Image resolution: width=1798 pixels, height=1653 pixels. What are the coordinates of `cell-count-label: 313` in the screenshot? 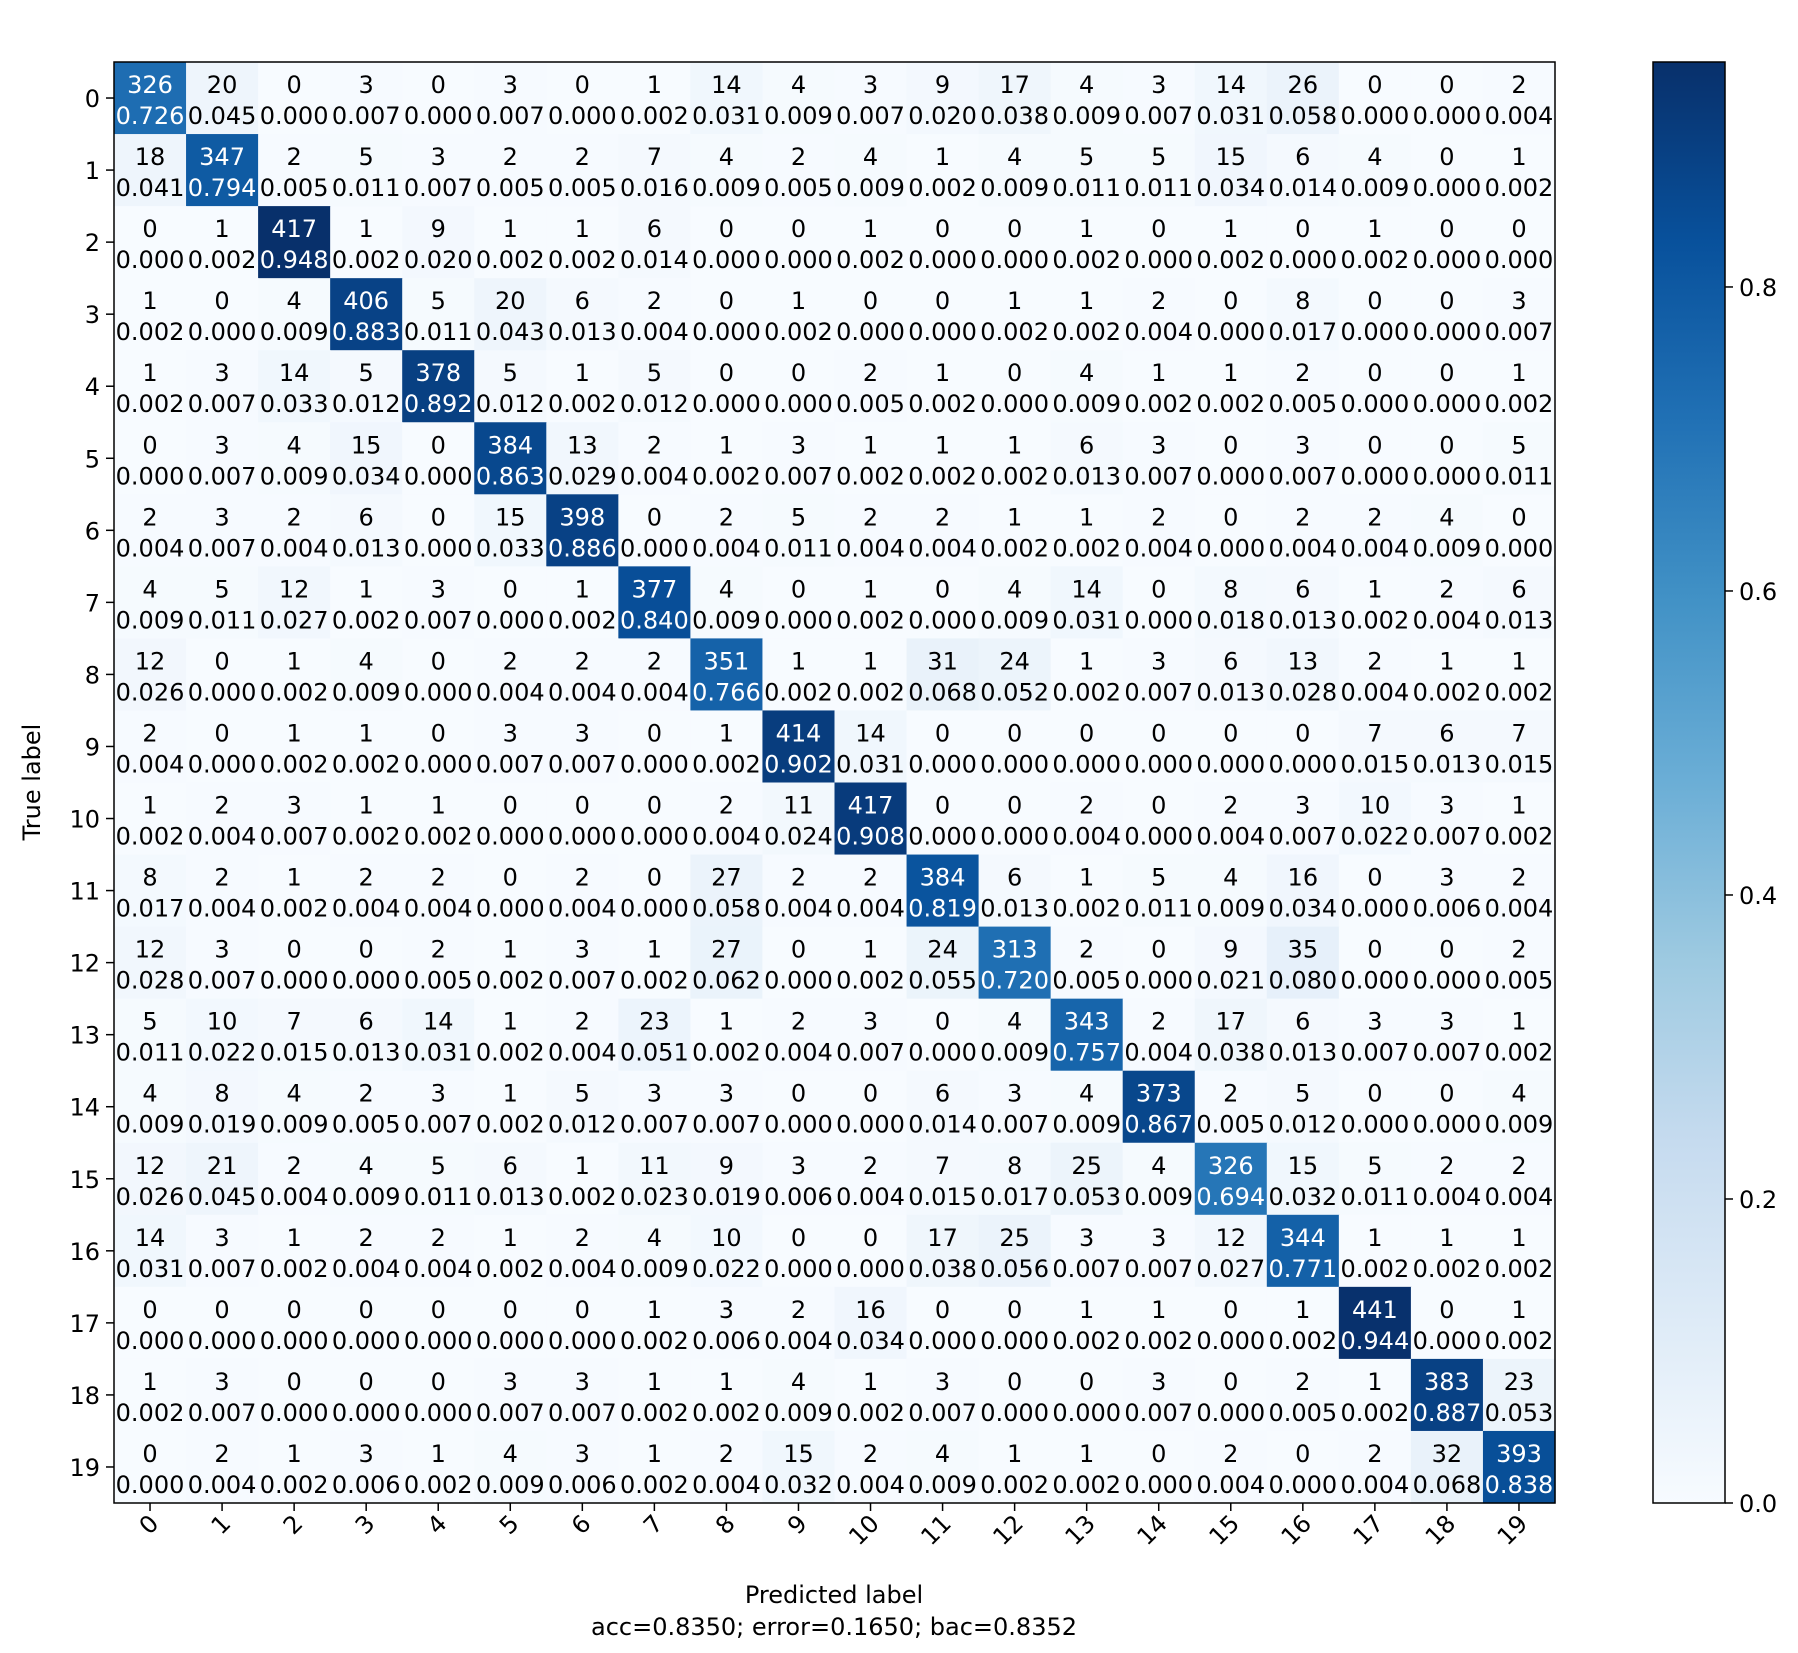 It's located at (1015, 950).